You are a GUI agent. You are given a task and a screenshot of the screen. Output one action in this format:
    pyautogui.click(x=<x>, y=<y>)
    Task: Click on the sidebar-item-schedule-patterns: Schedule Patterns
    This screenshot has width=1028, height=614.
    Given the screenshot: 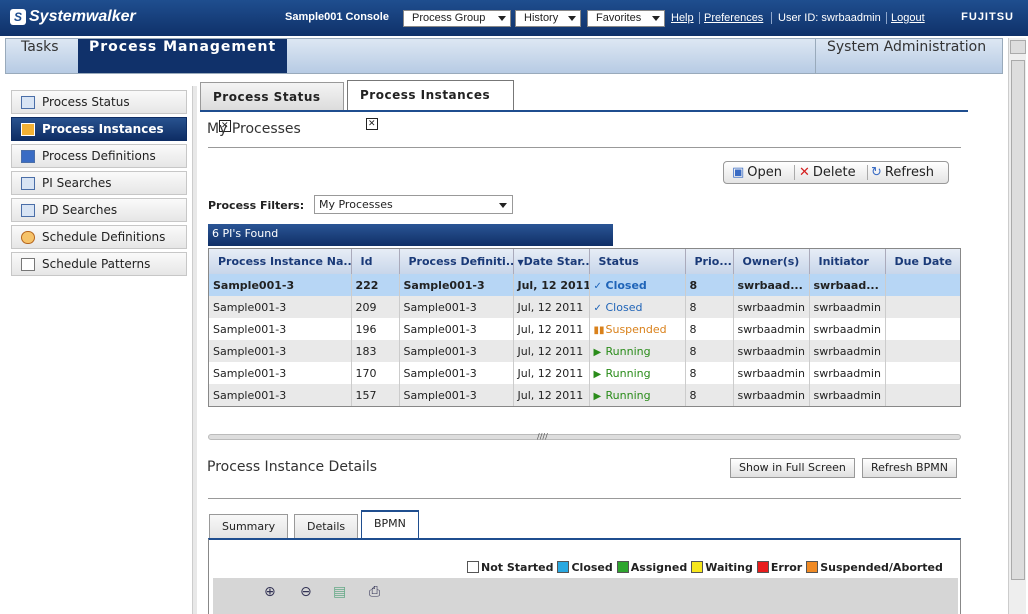 What is the action you would take?
    pyautogui.click(x=99, y=264)
    